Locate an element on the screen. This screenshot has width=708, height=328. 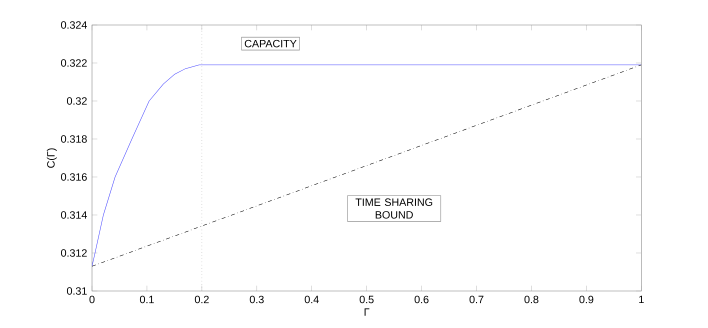
y-tick-label: 0.318 is located at coordinates (74, 139).